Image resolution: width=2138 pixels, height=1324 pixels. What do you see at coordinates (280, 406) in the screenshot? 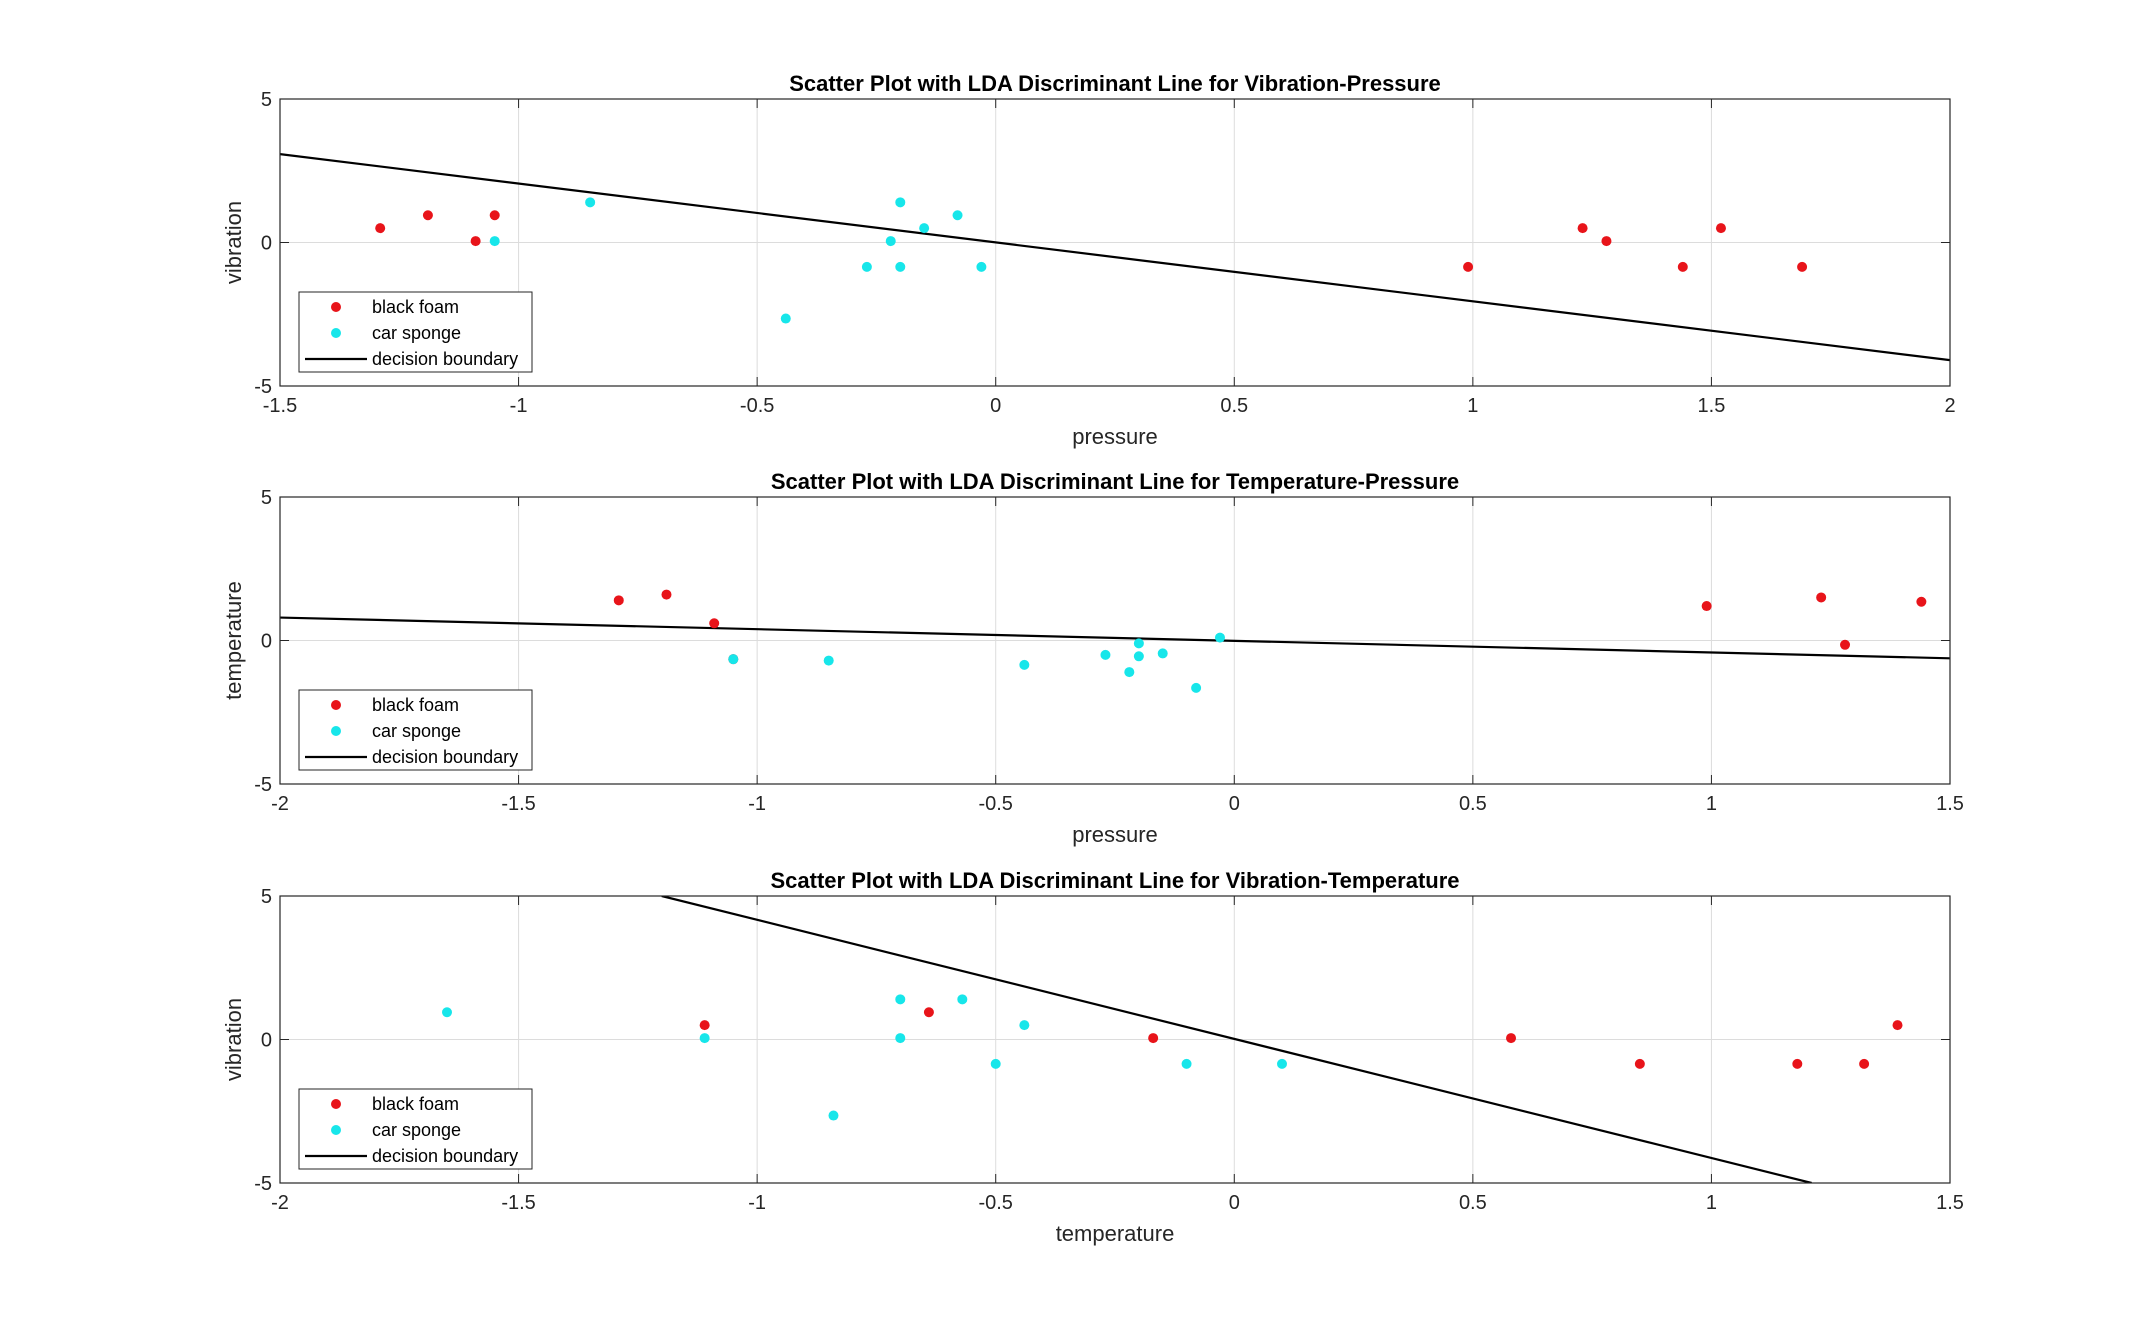
I see `x-tick-label: -1.5` at bounding box center [280, 406].